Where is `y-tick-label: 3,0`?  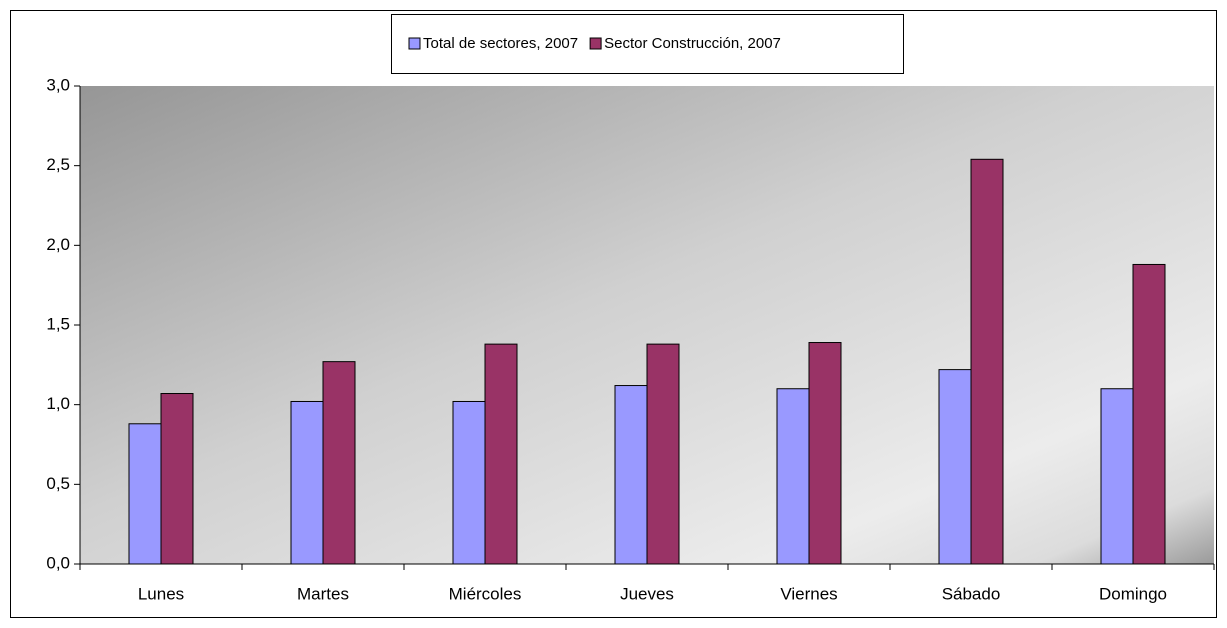
y-tick-label: 3,0 is located at coordinates (58, 84).